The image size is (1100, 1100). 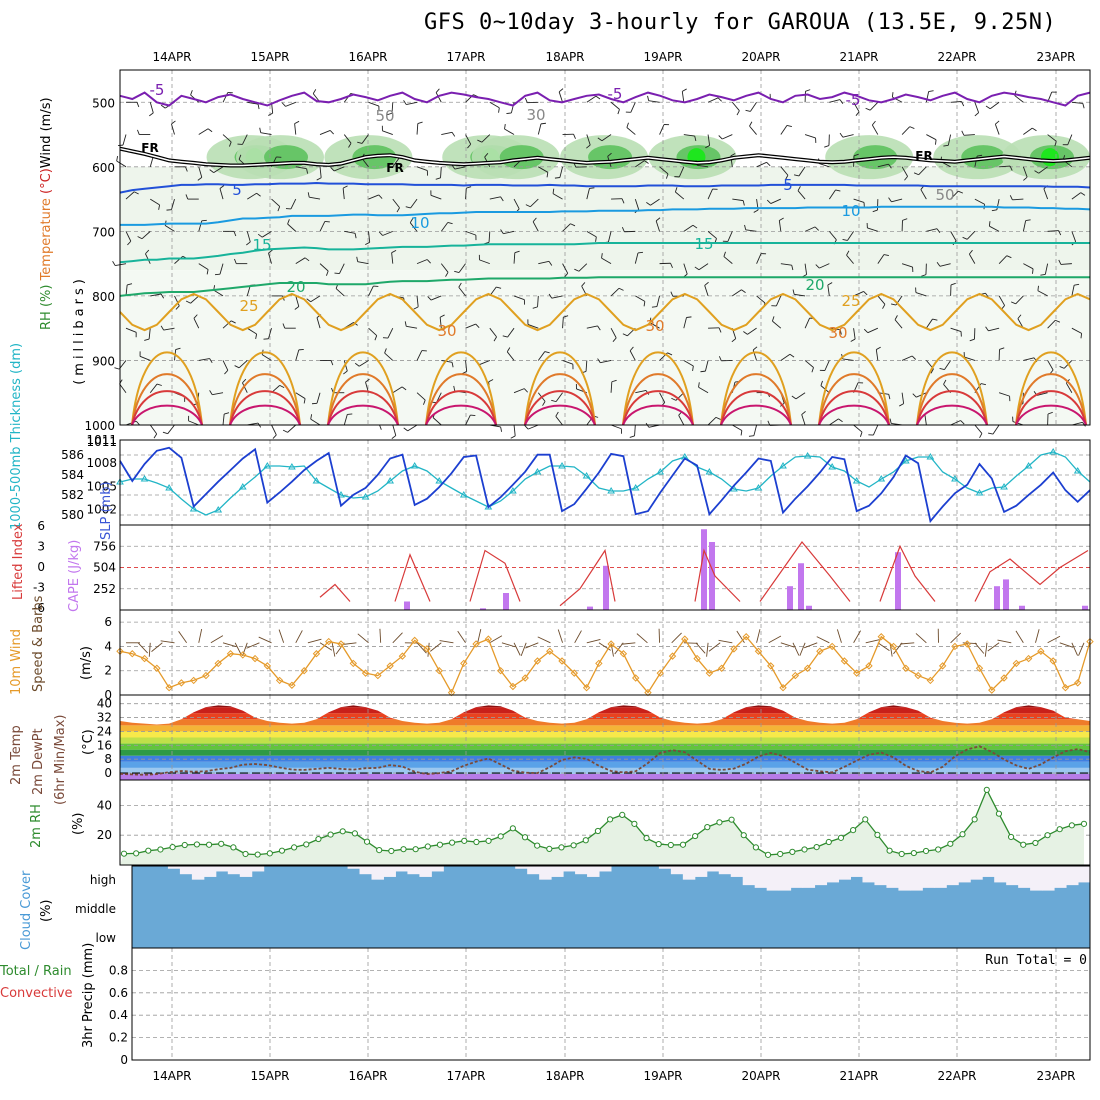 I want to click on rh-contour-fill, so click(x=521, y=157).